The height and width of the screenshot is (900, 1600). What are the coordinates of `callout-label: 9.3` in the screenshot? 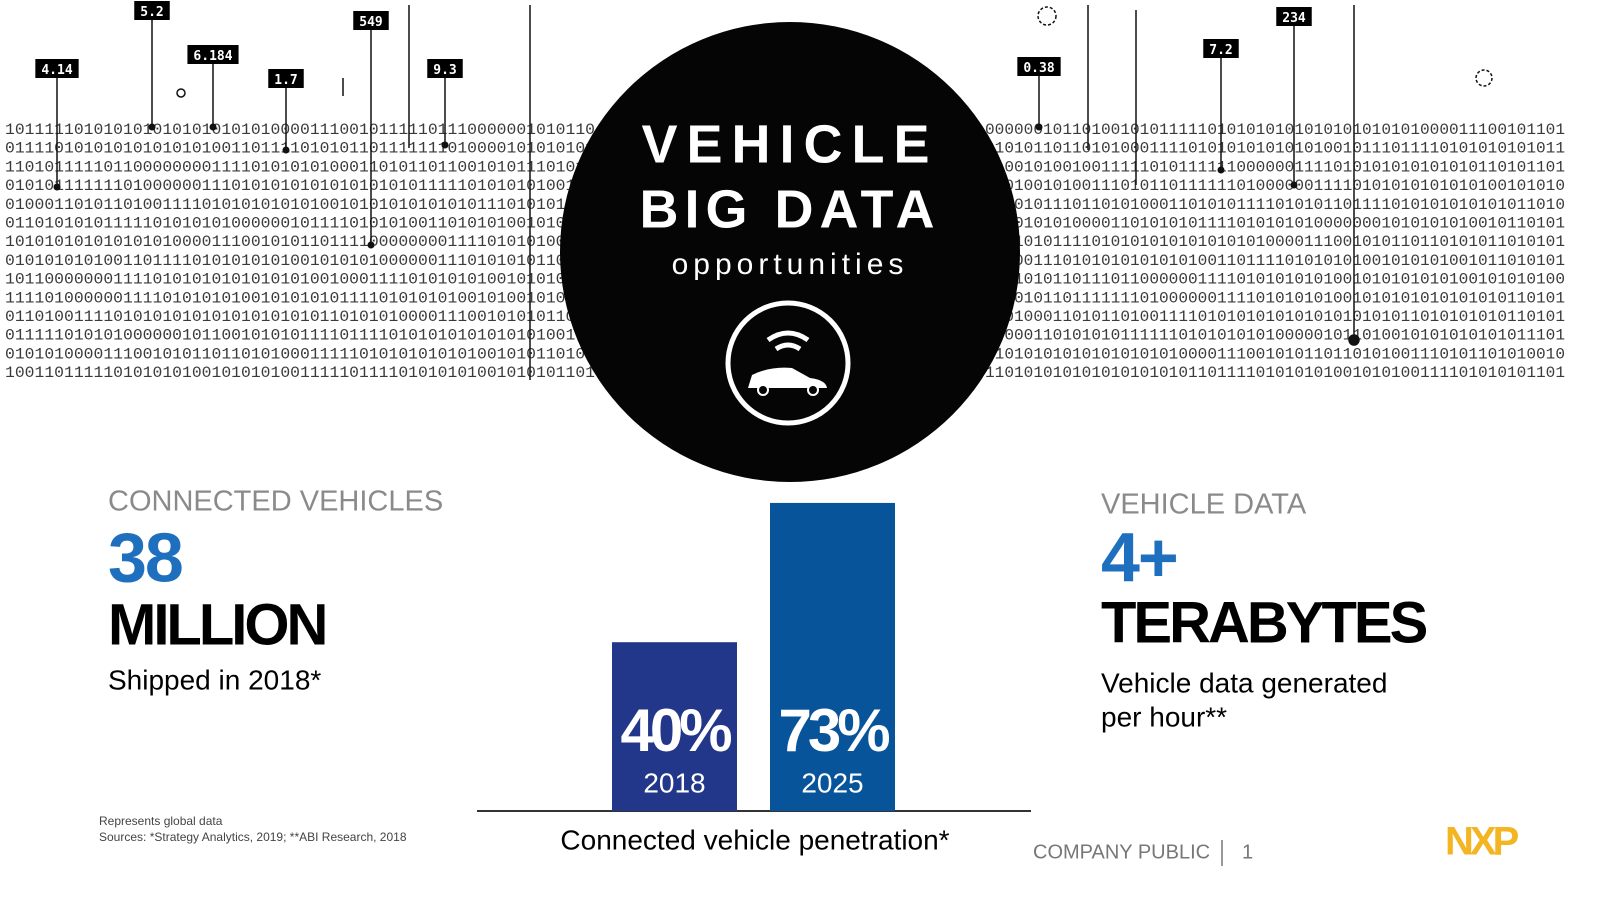 It's located at (444, 70).